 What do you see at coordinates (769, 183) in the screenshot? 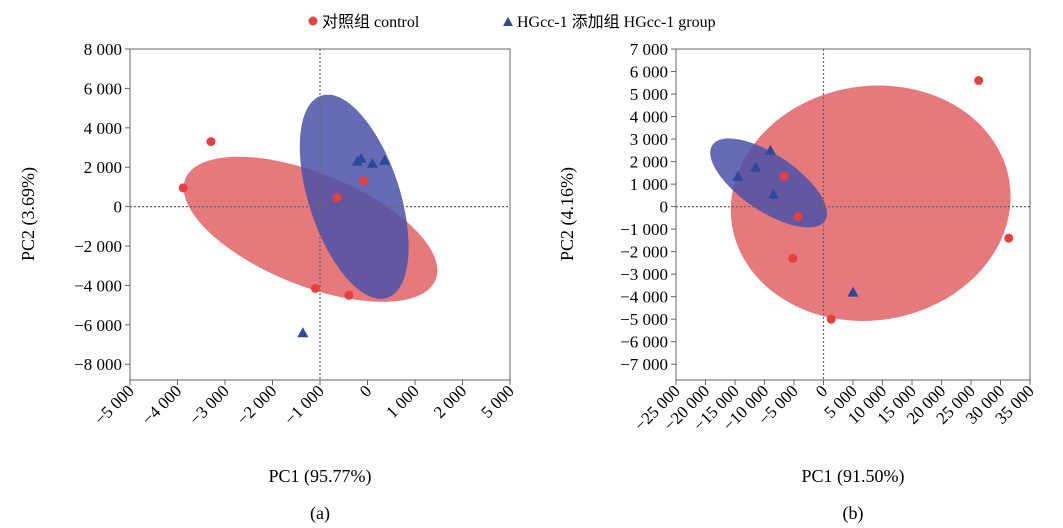
I see `panel-b-treatment-ellipse` at bounding box center [769, 183].